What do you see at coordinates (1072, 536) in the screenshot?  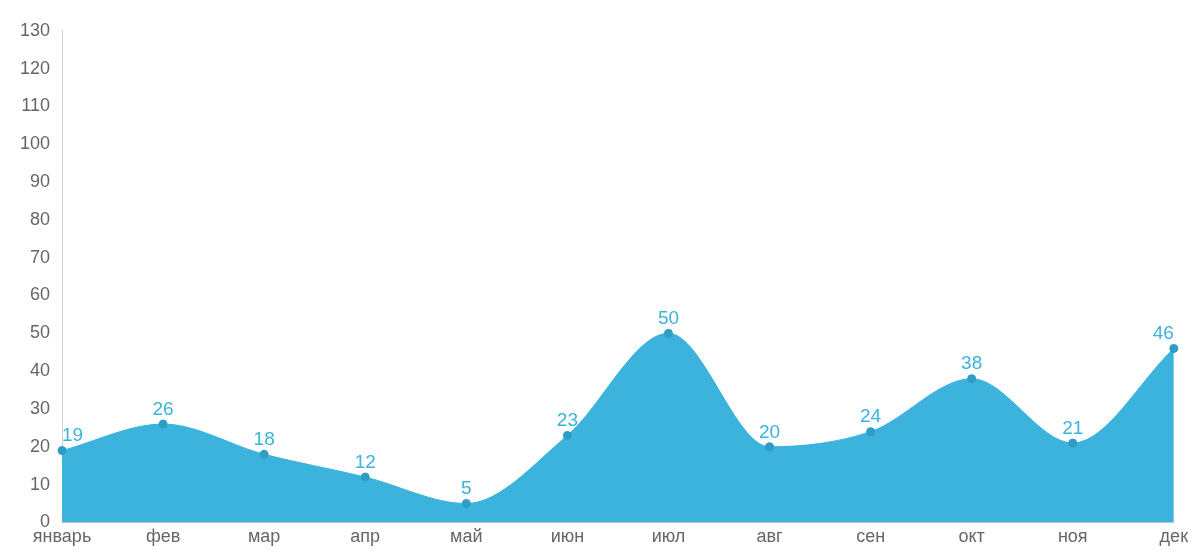 I see `x-tick-label: ноя` at bounding box center [1072, 536].